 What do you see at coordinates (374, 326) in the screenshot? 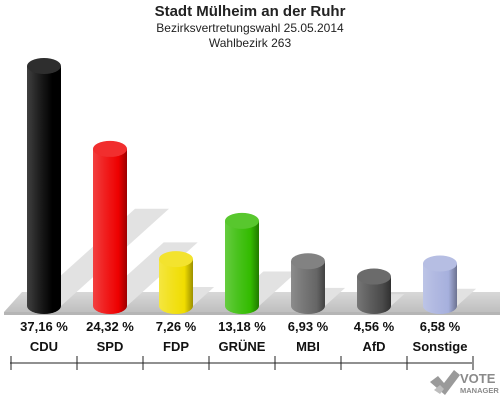
I see `percent-label: 4,56 %` at bounding box center [374, 326].